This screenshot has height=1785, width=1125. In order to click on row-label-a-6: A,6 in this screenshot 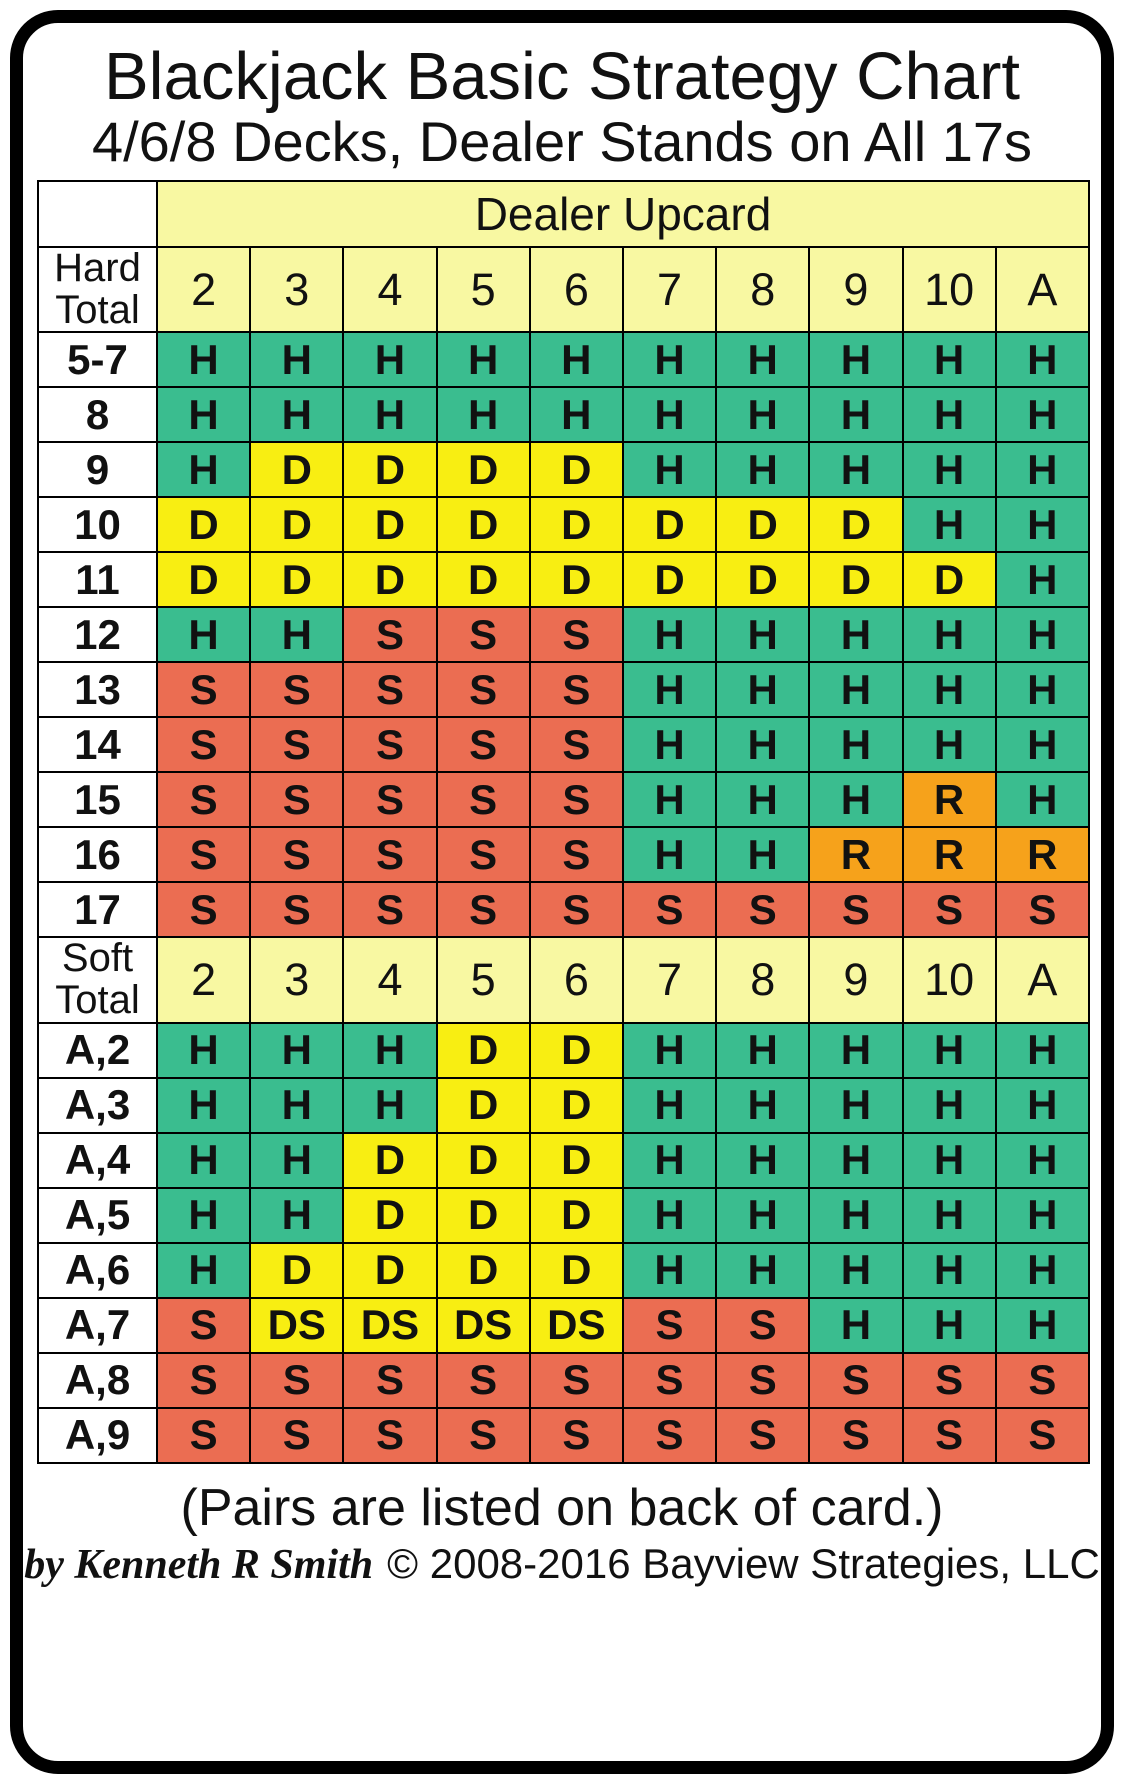, I will do `click(97, 1270)`.